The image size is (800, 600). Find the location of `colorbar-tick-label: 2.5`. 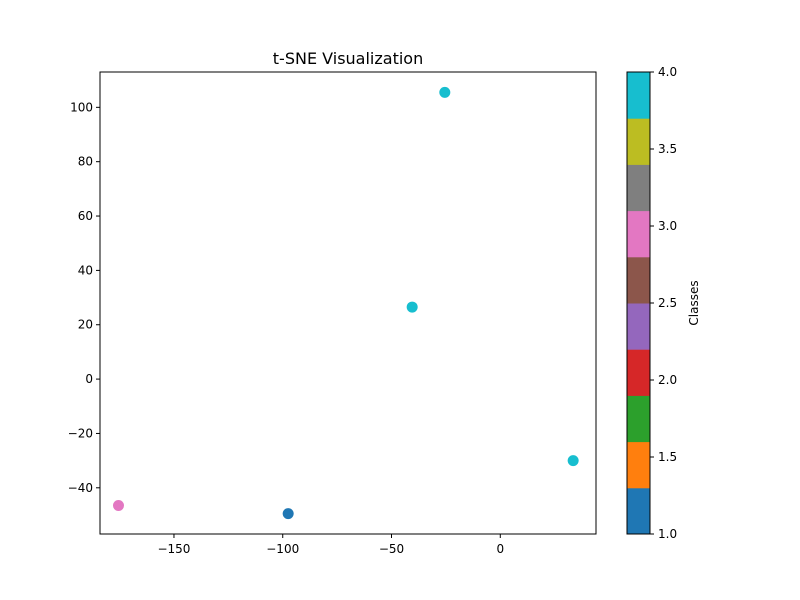

colorbar-tick-label: 2.5 is located at coordinates (667, 303).